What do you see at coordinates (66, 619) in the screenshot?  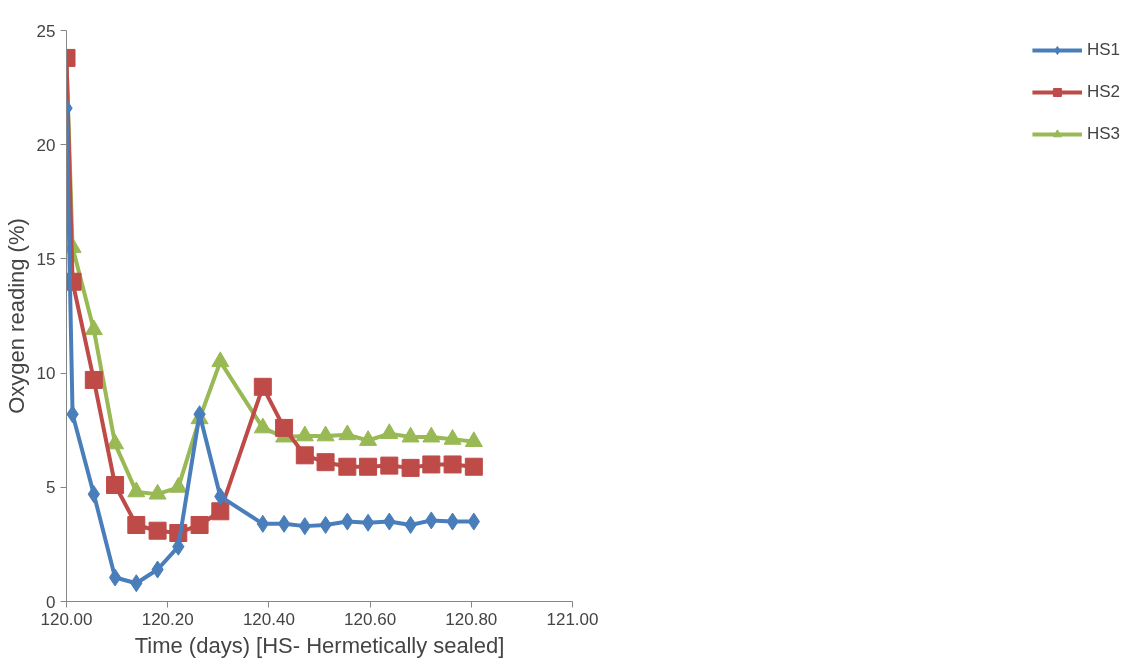 I see `x-tick-label: 120.00` at bounding box center [66, 619].